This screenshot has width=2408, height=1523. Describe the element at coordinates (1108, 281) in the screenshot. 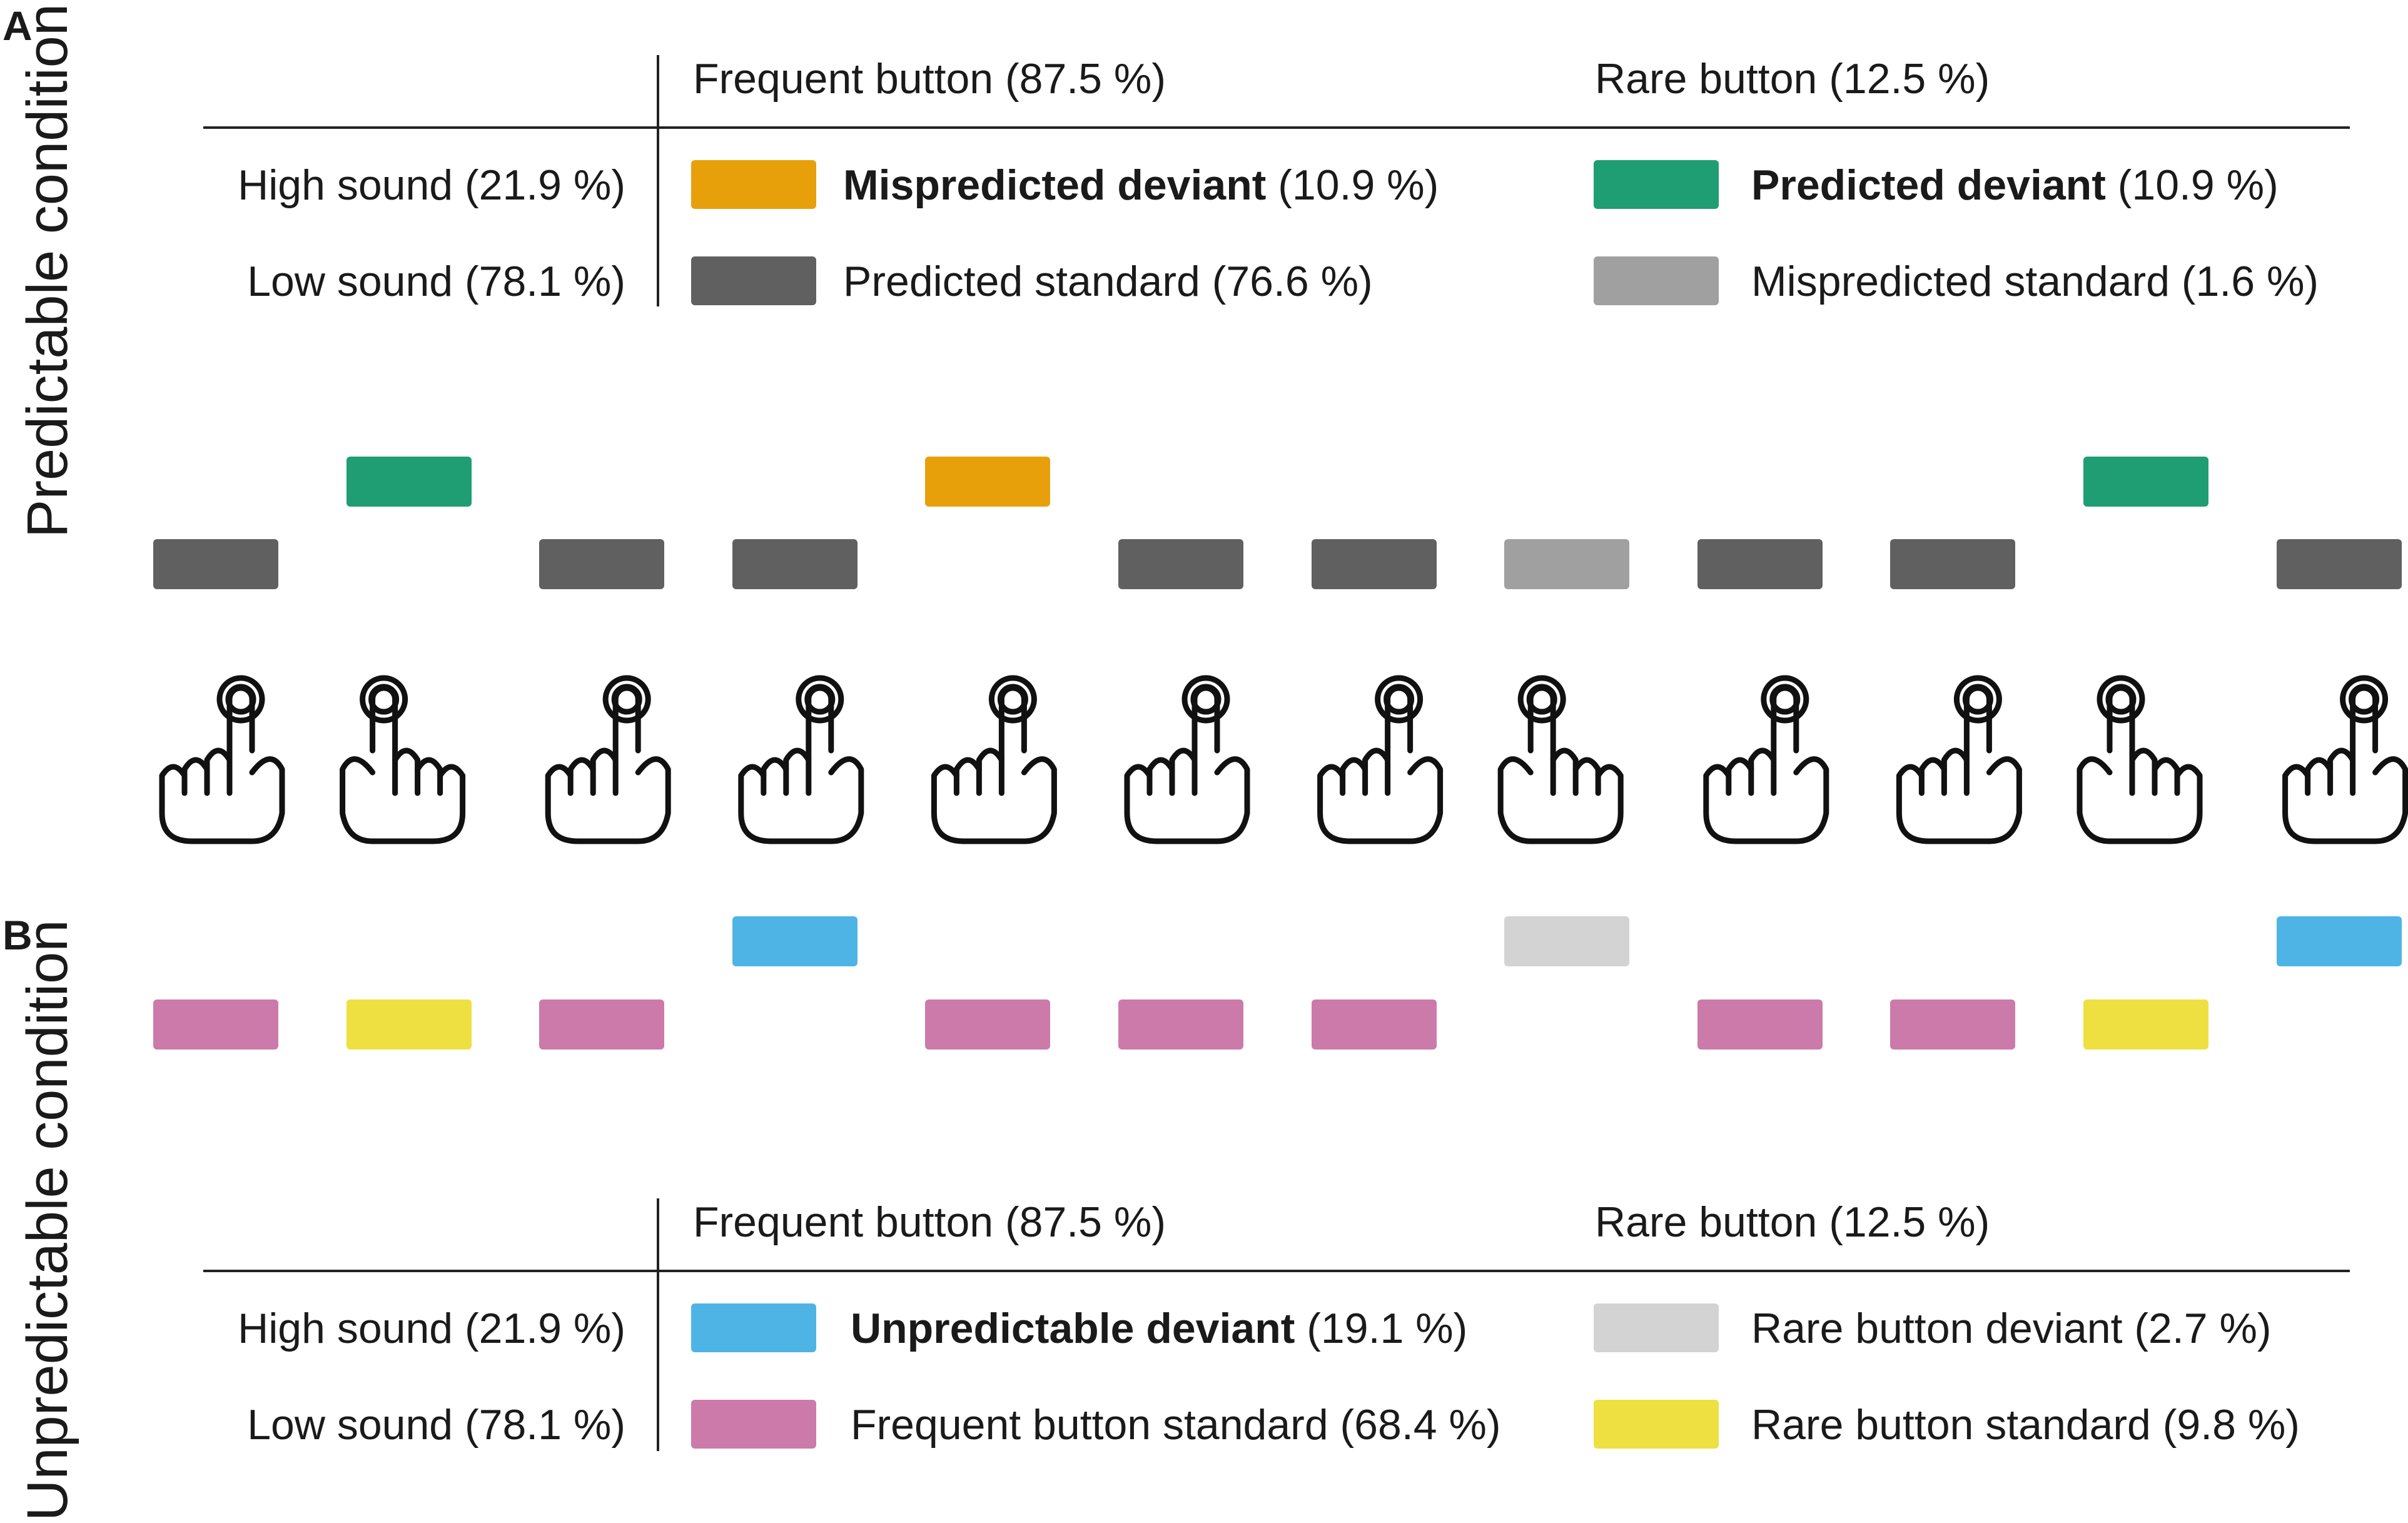

I see `predicted-standard-label: Predicted standard (76.6 %)` at that location.